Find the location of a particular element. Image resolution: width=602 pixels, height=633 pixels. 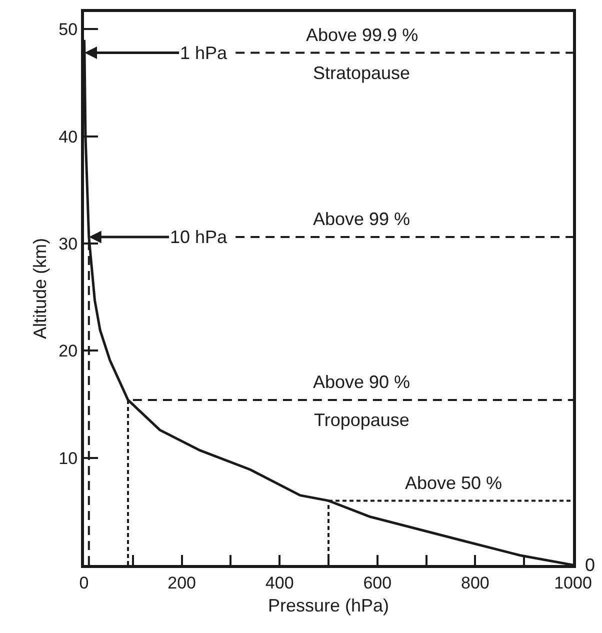

y-tick-label: 50 is located at coordinates (68, 30).